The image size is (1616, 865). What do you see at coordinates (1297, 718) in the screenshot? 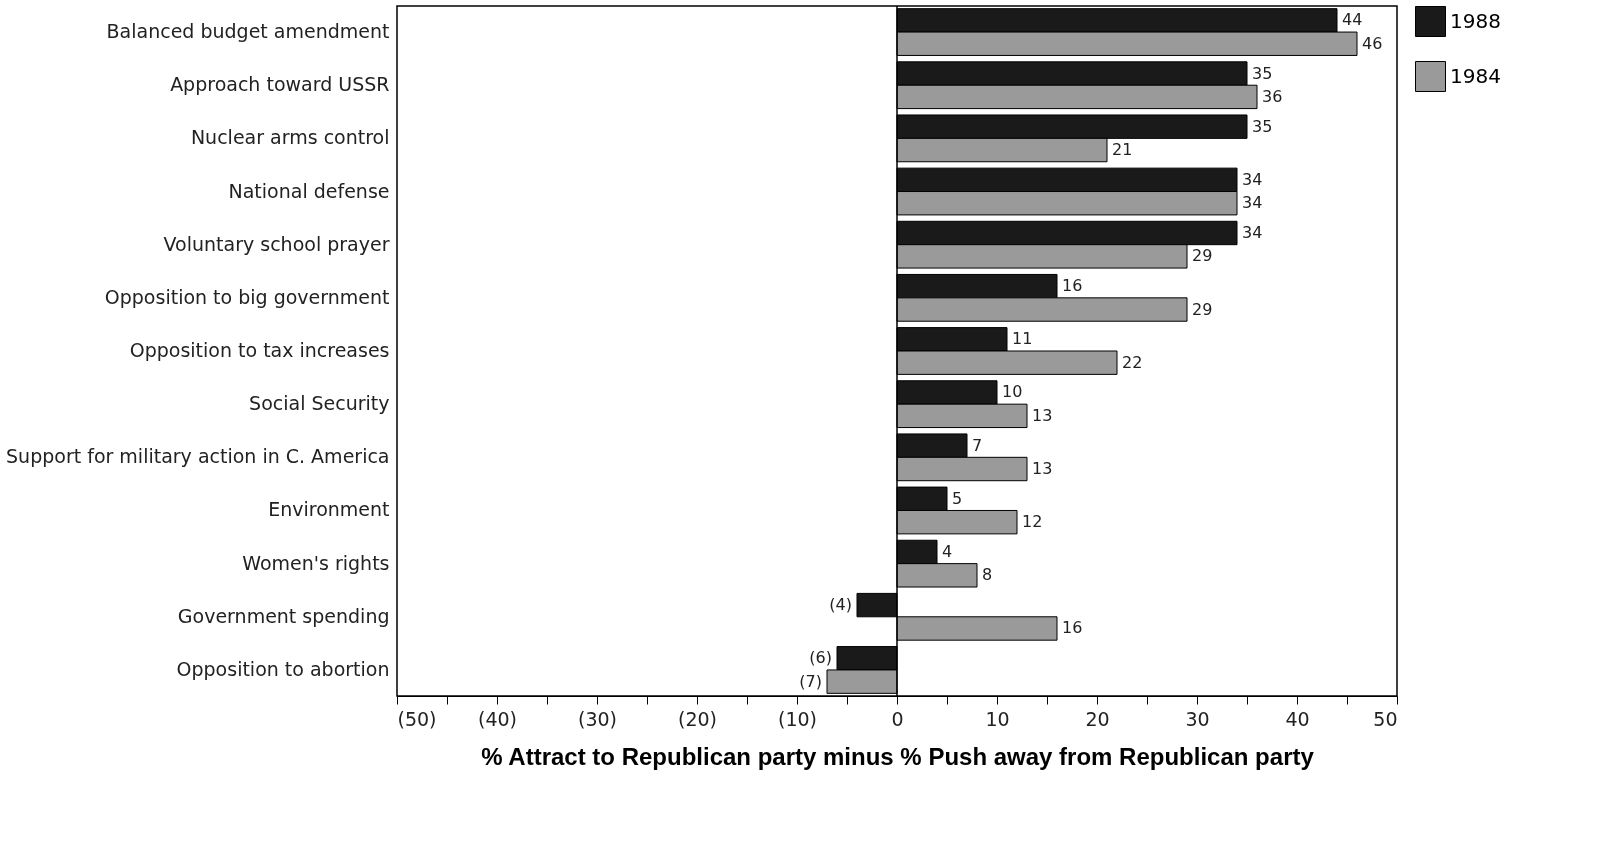
I see `x-tick-label: 40` at bounding box center [1297, 718].